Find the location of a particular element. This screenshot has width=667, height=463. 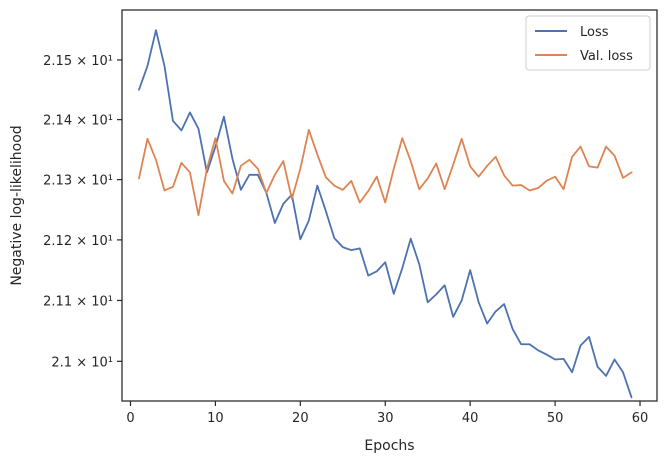

y-tick-label: 2.15 × 10¹ is located at coordinates (78, 61).